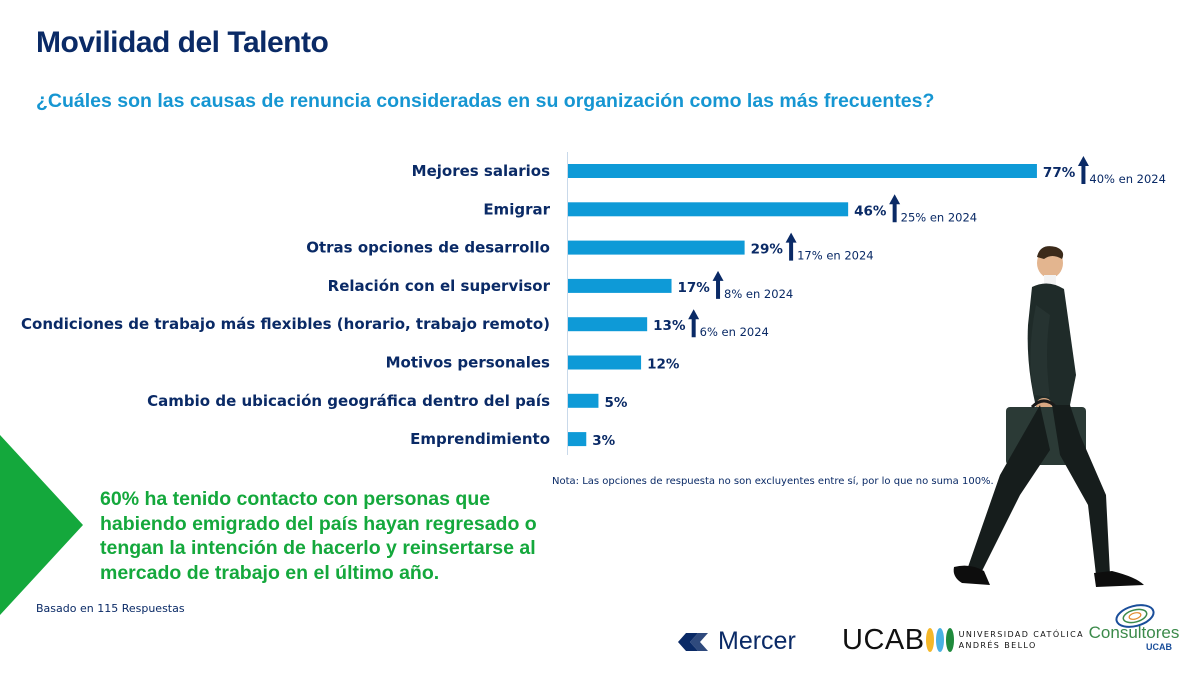 This screenshot has height=675, width=1200. Describe the element at coordinates (615, 403) in the screenshot. I see `value-label: 5%` at that location.